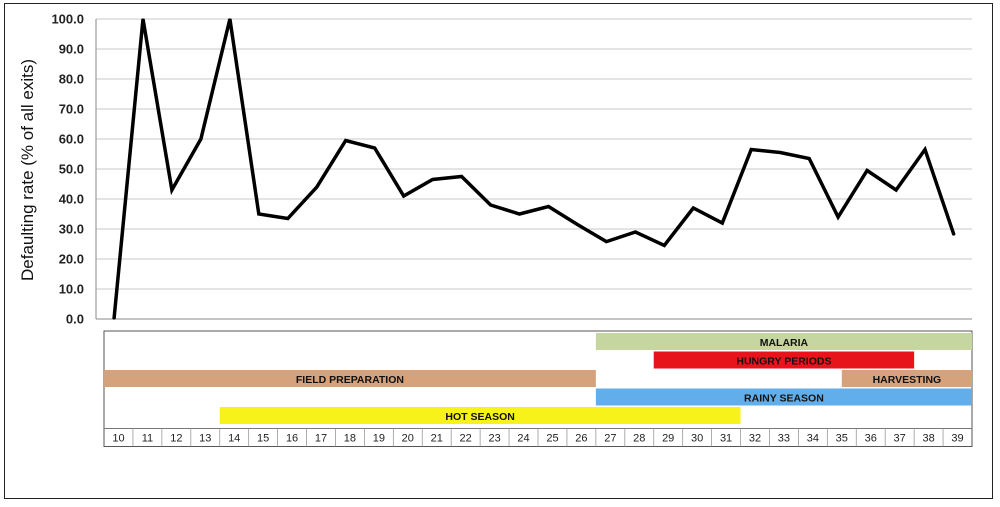 This screenshot has width=1000, height=507. I want to click on x-tick-label: 37, so click(900, 439).